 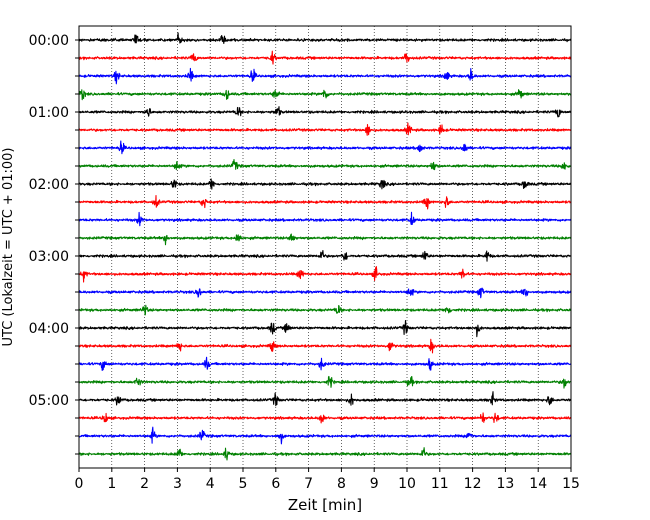 I want to click on y-tick-label: 04:00, so click(x=49, y=329).